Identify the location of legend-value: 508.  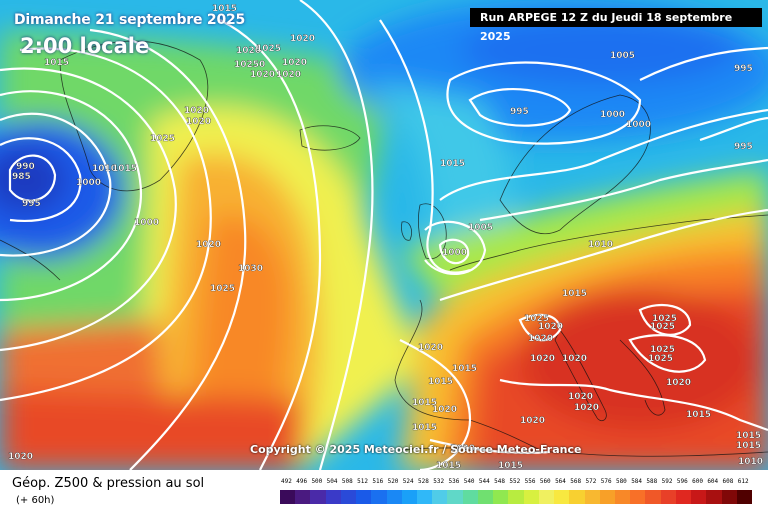
(347, 481).